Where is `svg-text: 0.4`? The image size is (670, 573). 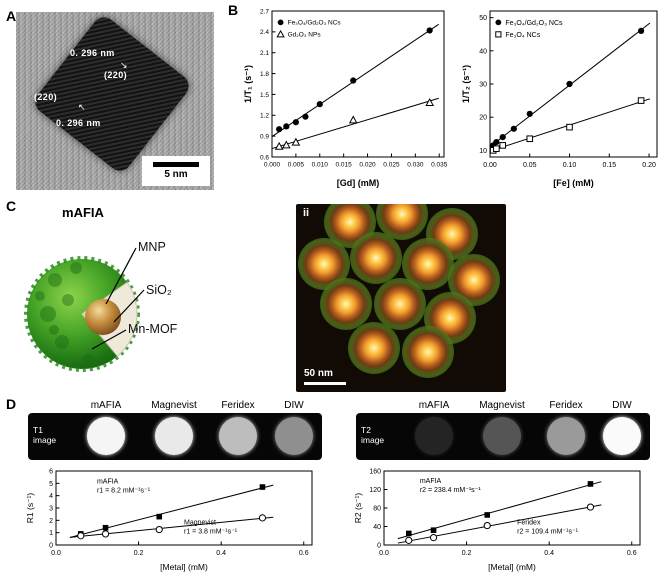 svg-text: 0.4 is located at coordinates (221, 553).